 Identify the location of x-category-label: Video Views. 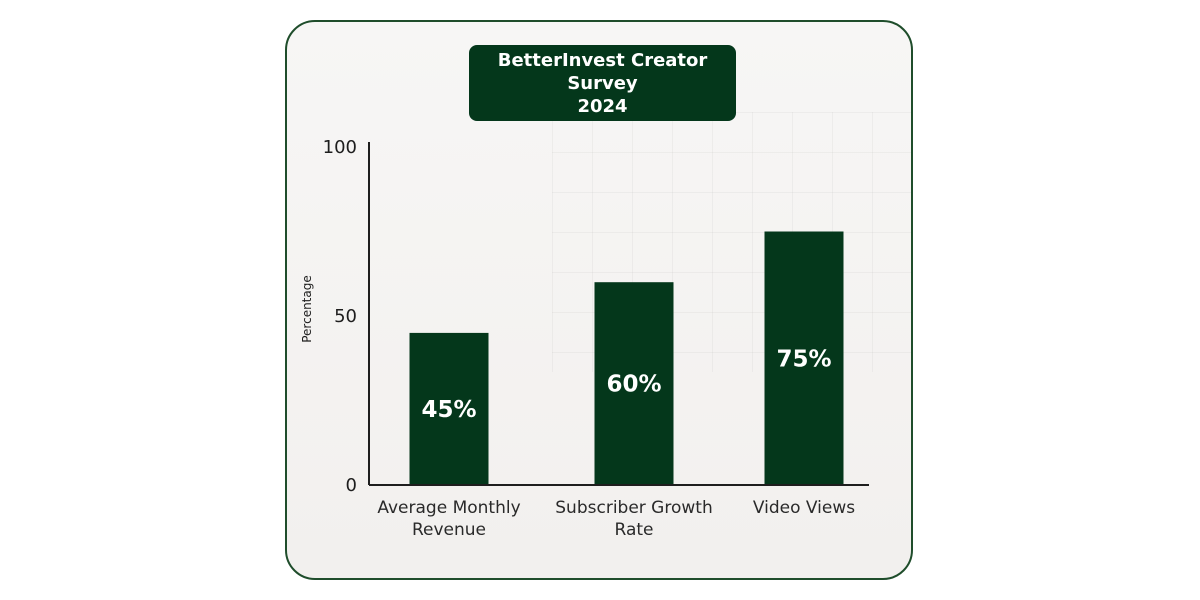
(804, 508).